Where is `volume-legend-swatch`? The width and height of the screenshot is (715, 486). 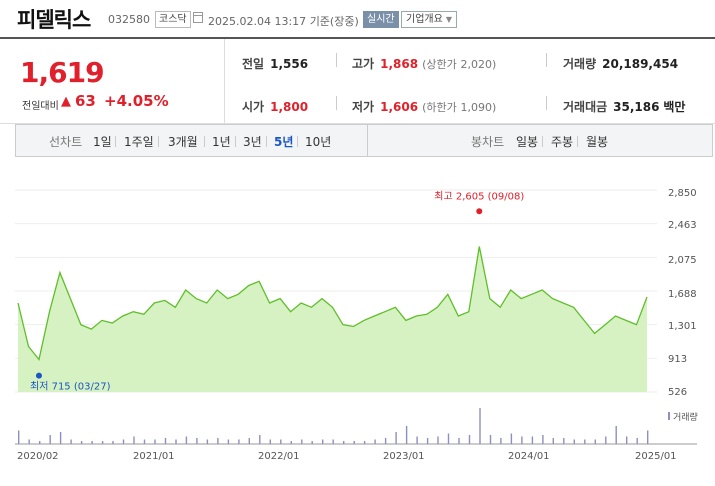
volume-legend-swatch is located at coordinates (669, 416).